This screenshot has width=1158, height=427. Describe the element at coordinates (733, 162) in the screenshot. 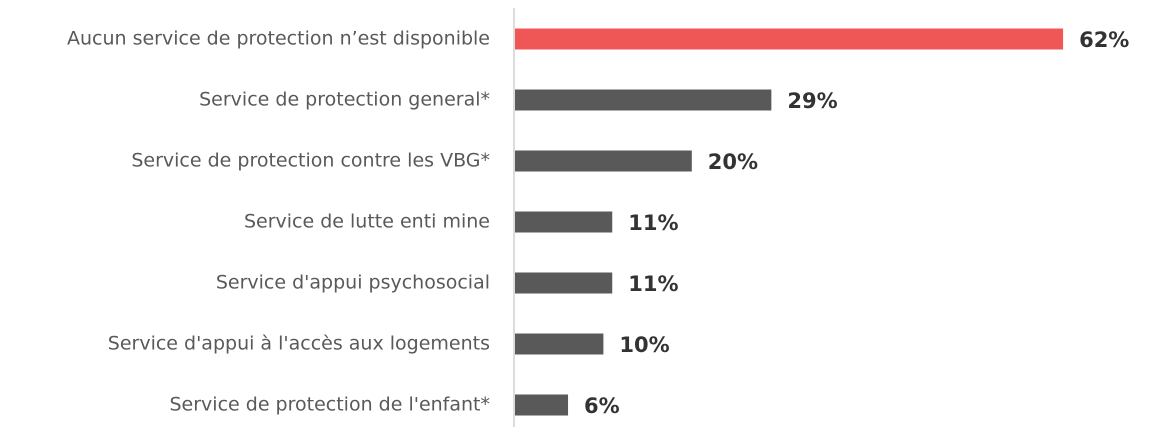

I see `value-label: 20%` at that location.